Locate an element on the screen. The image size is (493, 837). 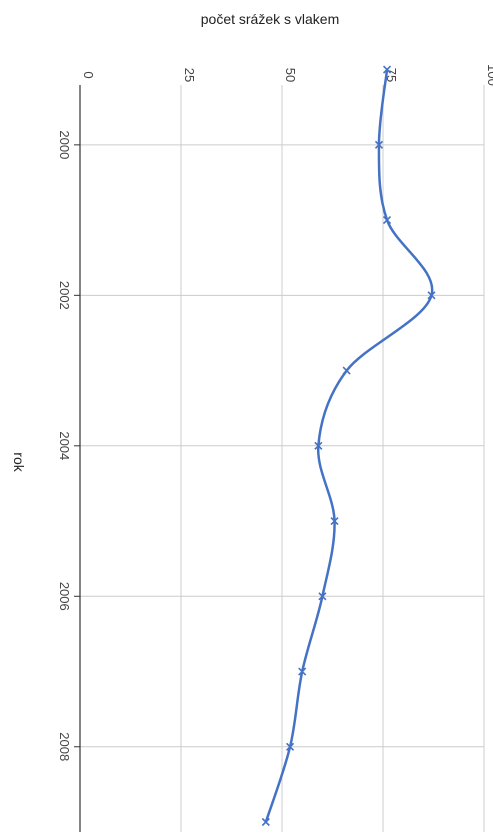
category-tick-label: 2000 is located at coordinates (64, 144).